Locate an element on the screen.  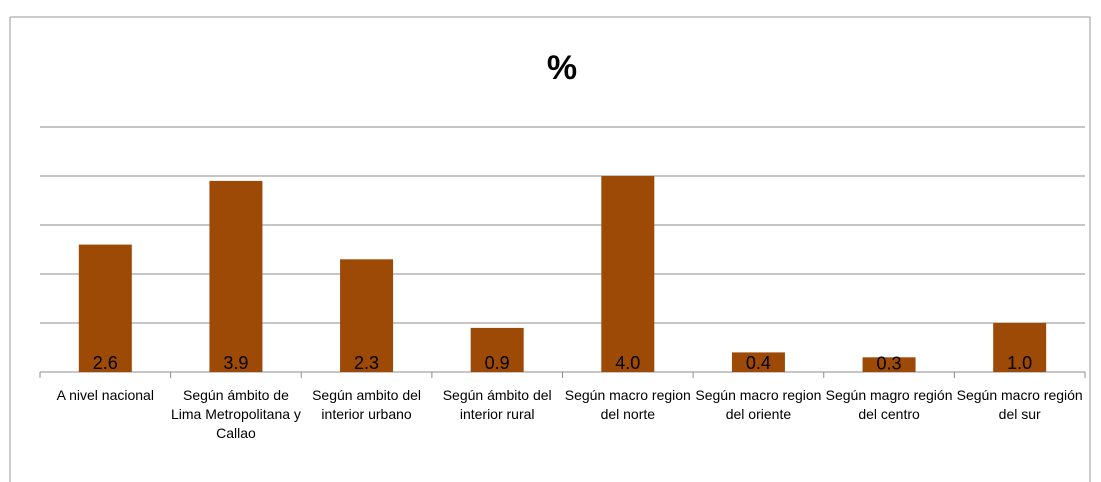
value-label: 4.0 is located at coordinates (627, 363).